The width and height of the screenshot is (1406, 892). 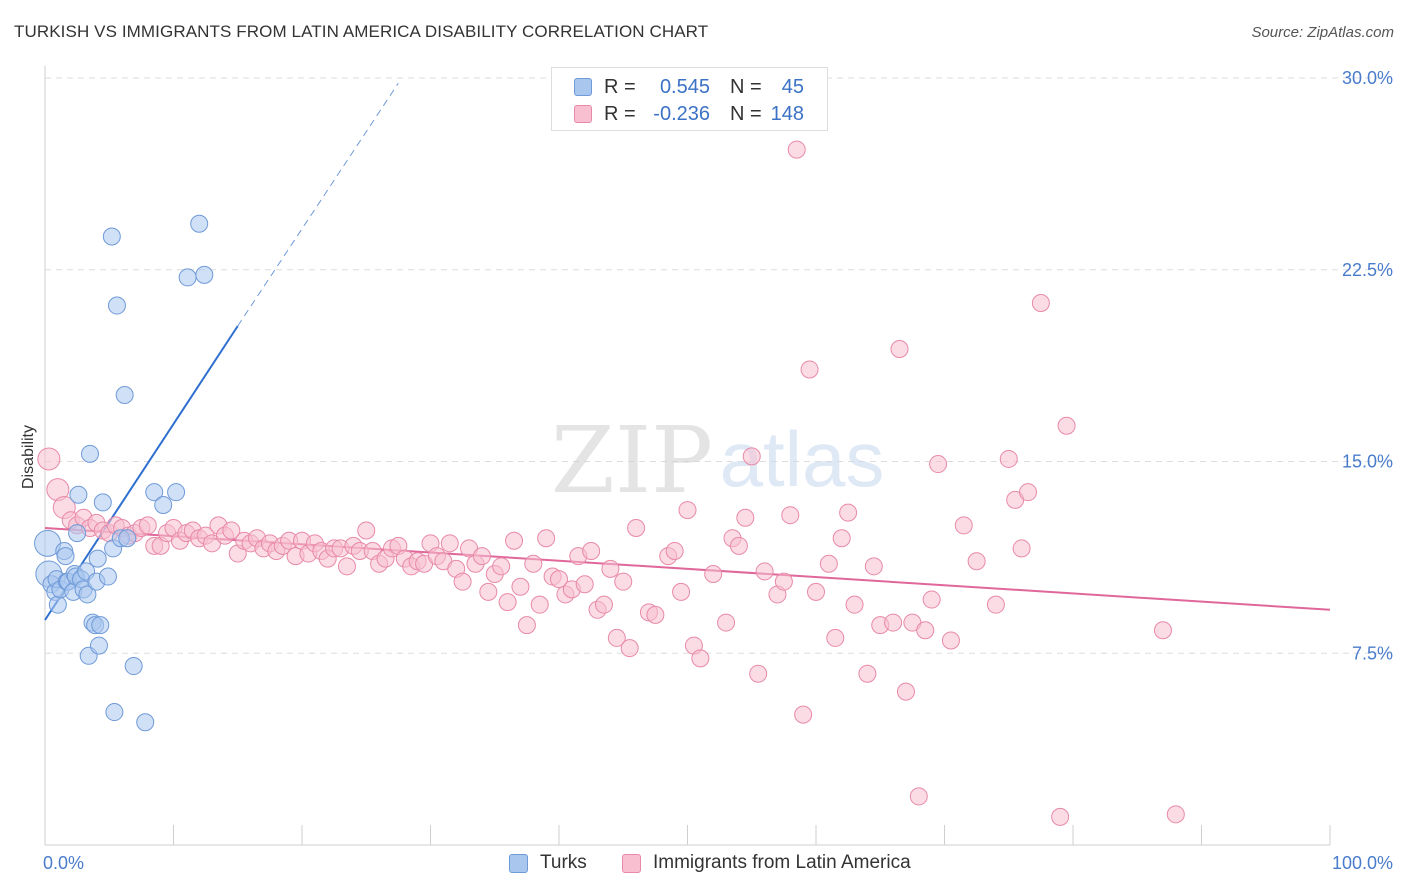 I want to click on series-swatch-latin-america, so click(x=631, y=863).